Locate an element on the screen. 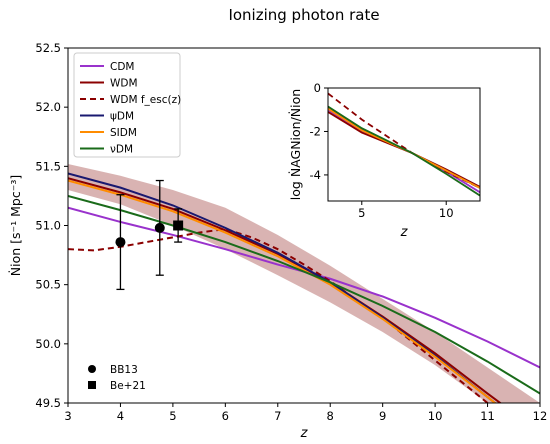  inset-x-tick-label: 5 is located at coordinates (361, 213).